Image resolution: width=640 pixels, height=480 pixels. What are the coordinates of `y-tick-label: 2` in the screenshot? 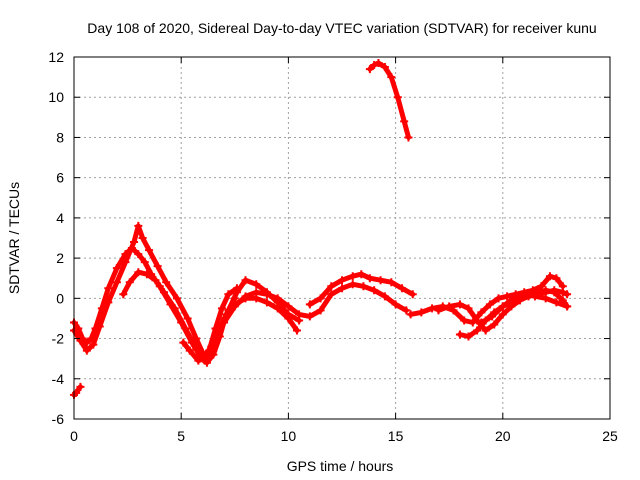 It's located at (60, 258).